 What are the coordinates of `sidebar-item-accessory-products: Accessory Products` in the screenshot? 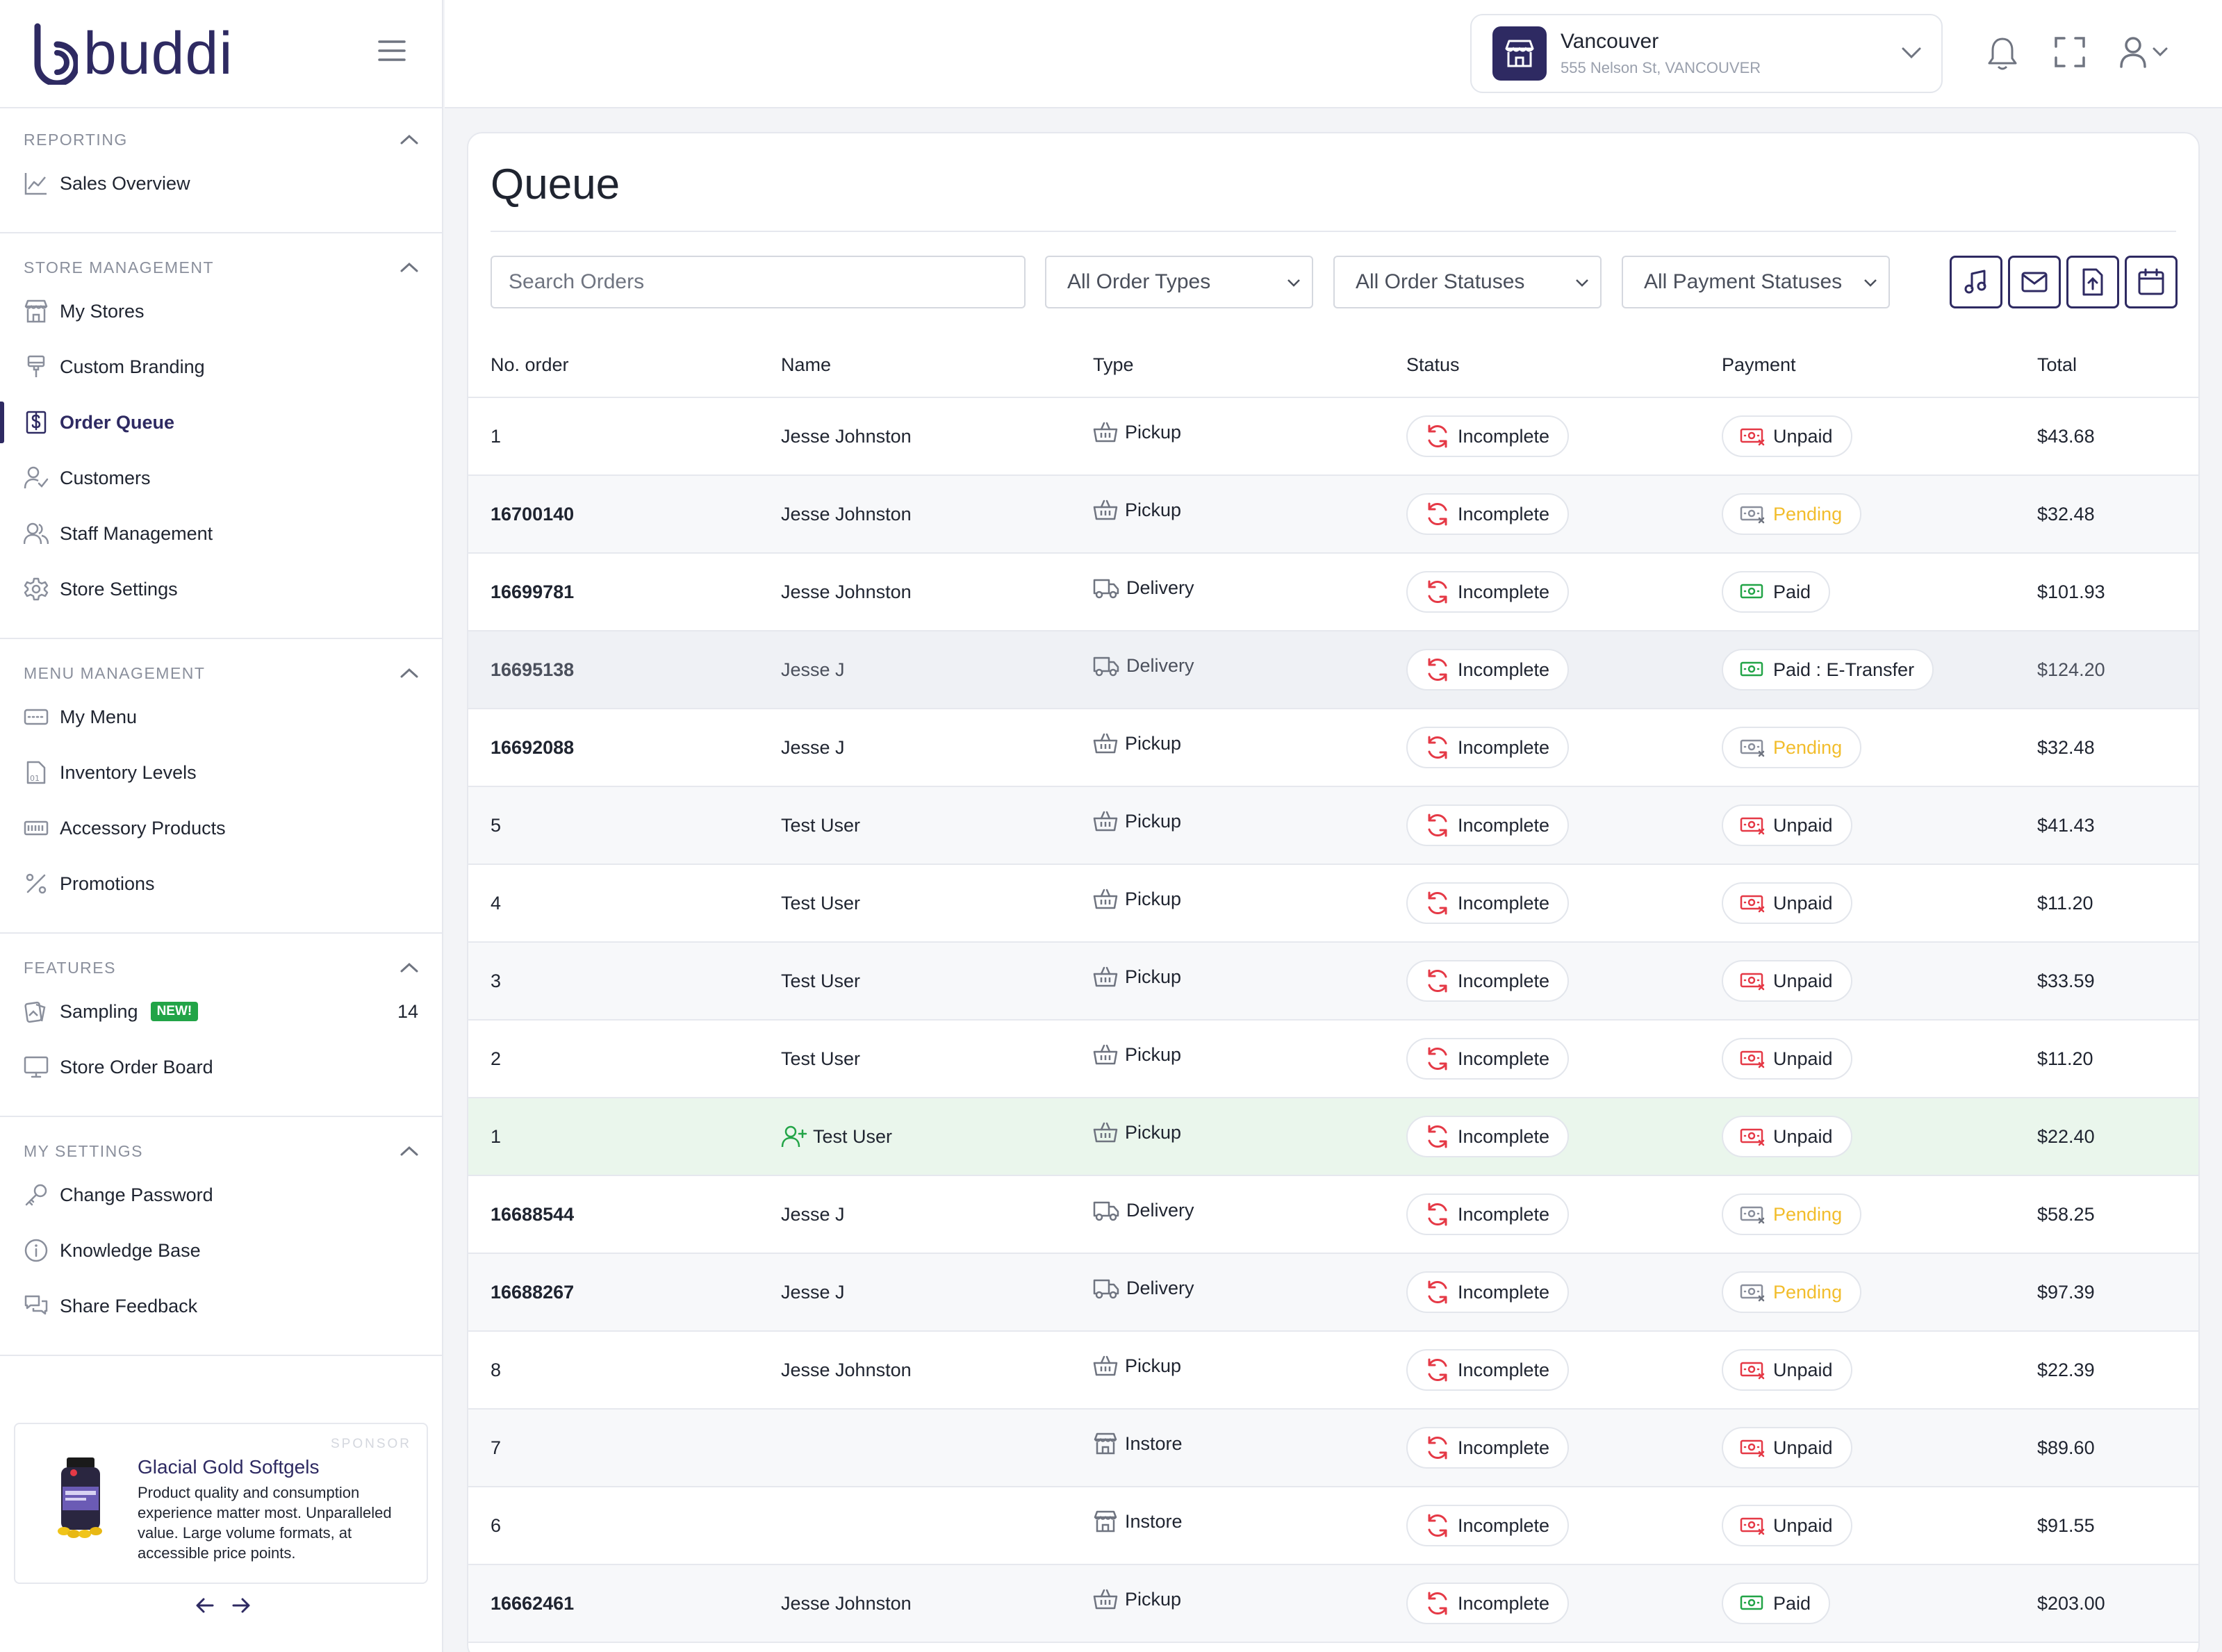 It's located at (221, 828).